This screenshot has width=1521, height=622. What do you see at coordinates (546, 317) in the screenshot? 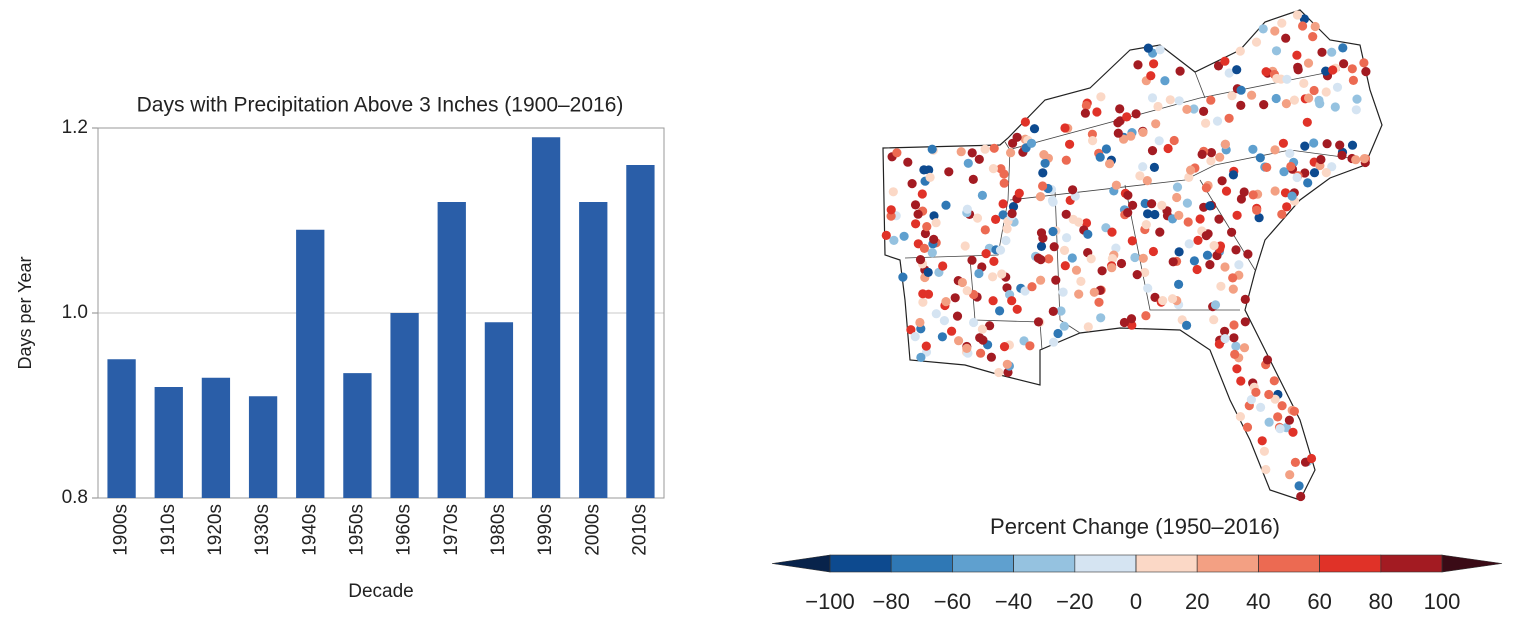
I see `bar` at bounding box center [546, 317].